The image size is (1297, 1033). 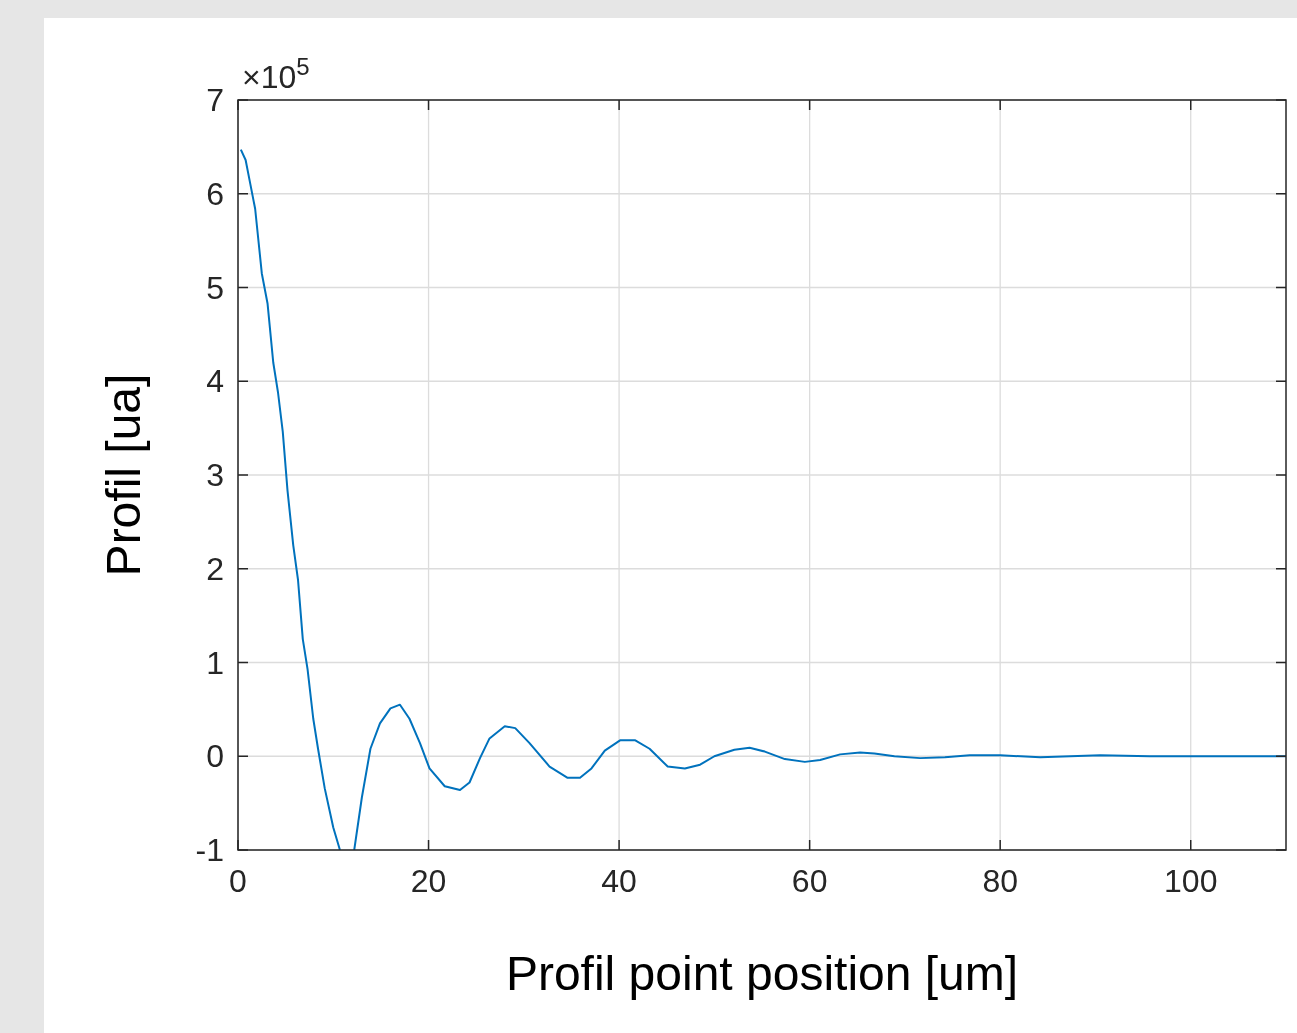 I want to click on y-tick-label: 6, so click(x=215, y=193).